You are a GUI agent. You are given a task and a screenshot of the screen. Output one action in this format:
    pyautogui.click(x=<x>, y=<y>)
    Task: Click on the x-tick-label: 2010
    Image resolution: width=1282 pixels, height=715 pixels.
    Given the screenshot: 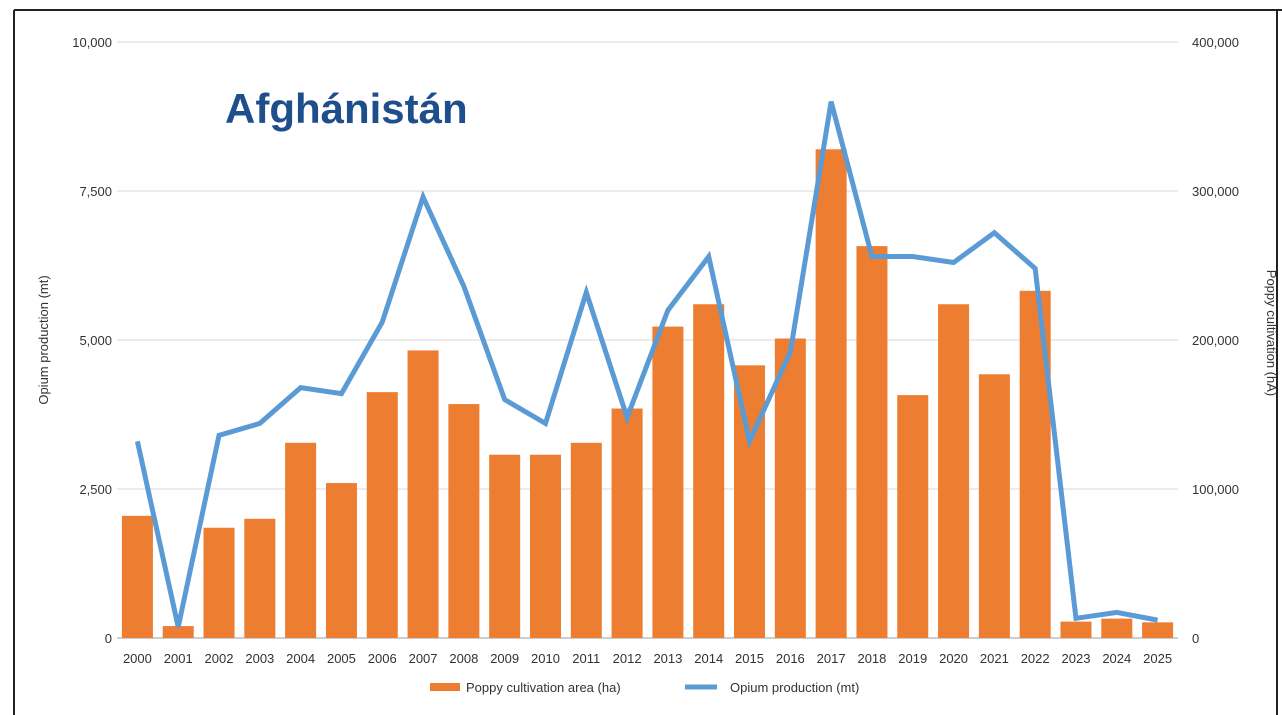 What is the action you would take?
    pyautogui.click(x=545, y=658)
    